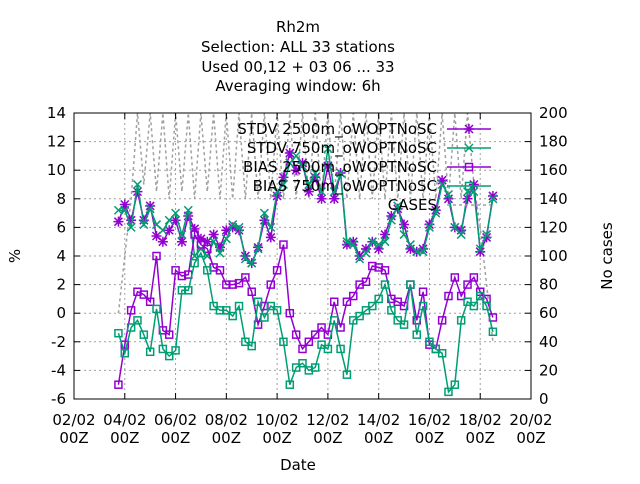 This screenshot has height=484, width=640. I want to click on y2-tick-label: 100, so click(553, 256).